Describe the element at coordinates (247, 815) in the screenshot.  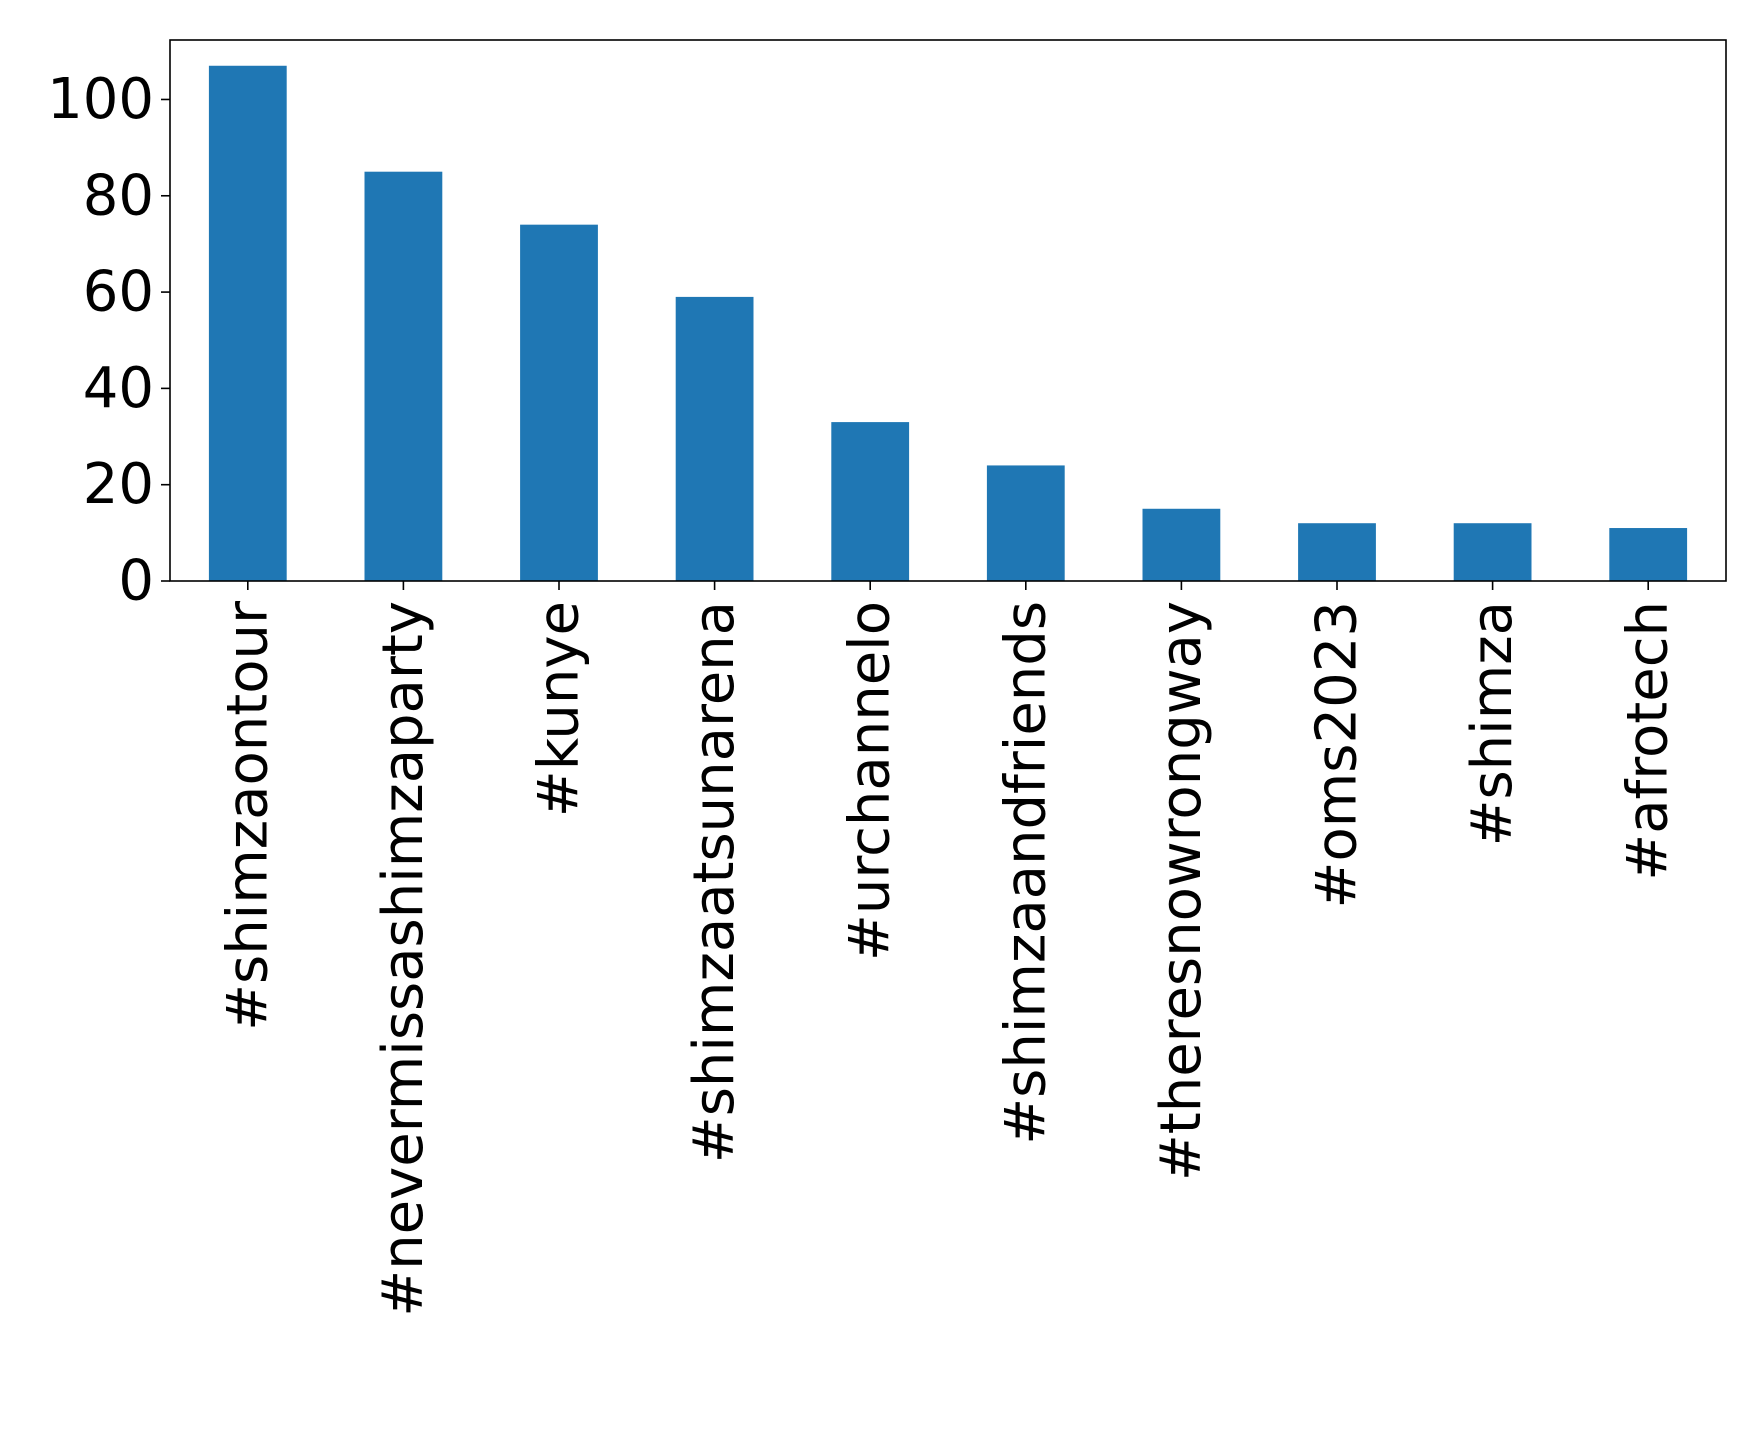
I see `x-tick-label-0: #shimzaontour` at that location.